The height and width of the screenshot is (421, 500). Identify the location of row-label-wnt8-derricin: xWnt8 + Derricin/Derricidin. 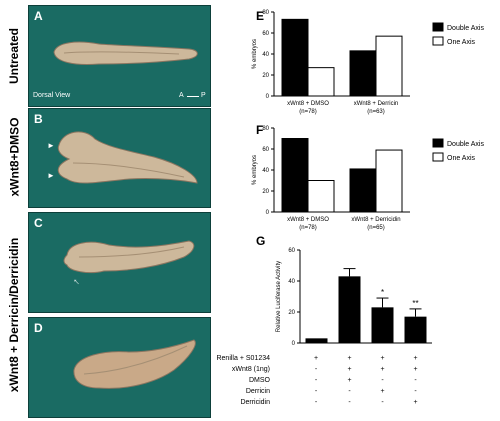
(14, 314).